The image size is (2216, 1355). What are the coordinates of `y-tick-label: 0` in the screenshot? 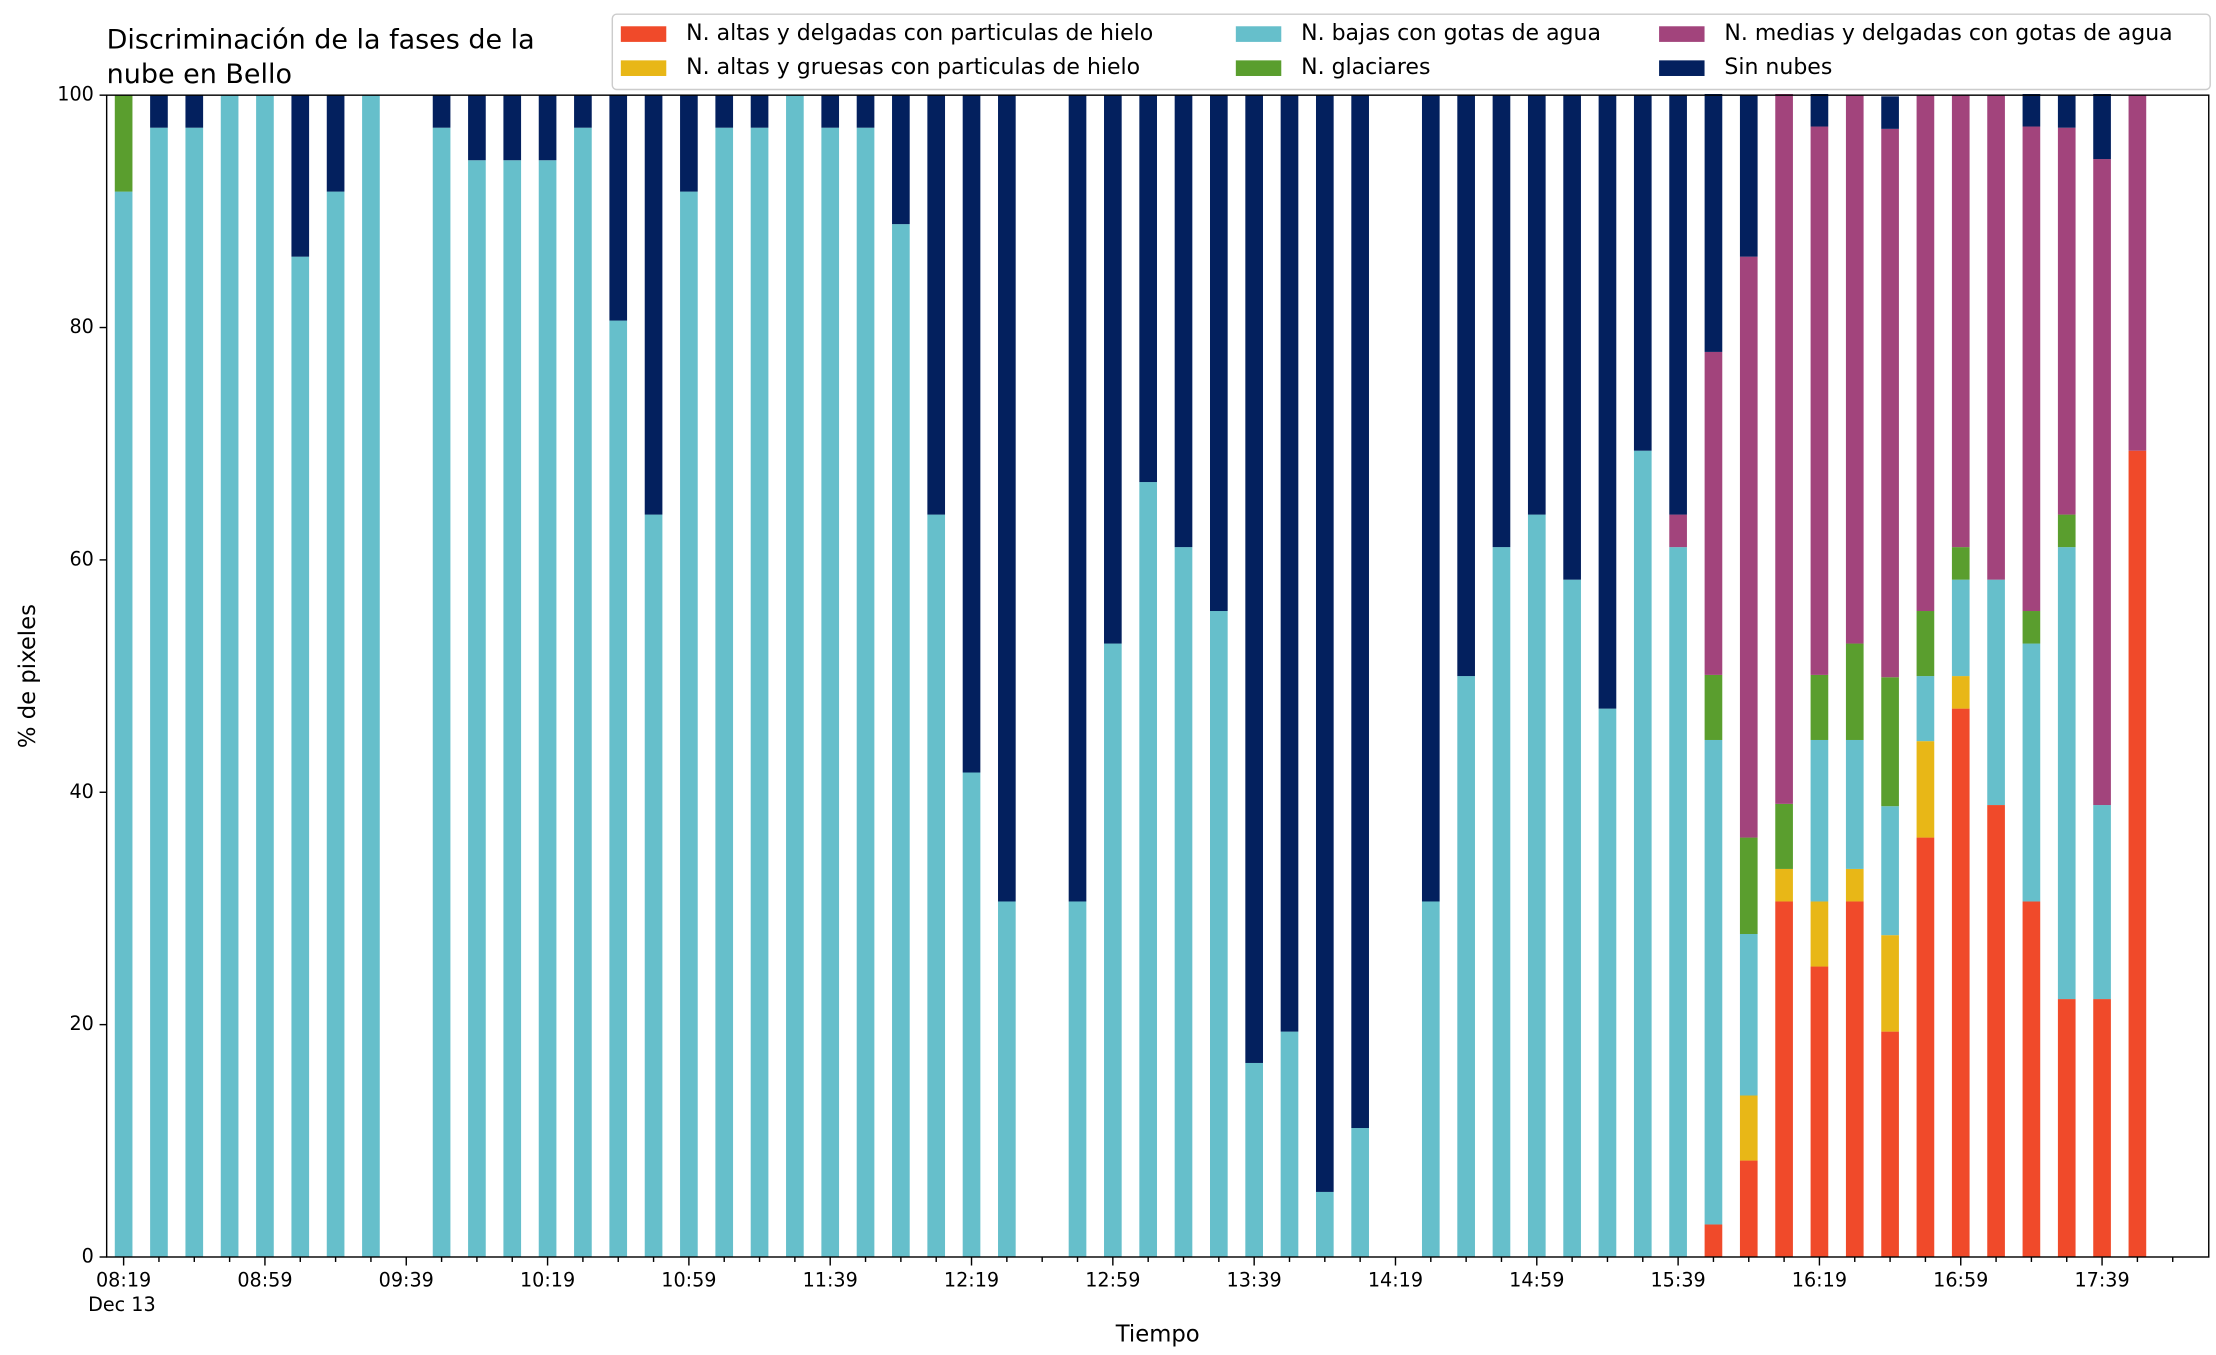 It's located at (88, 1255).